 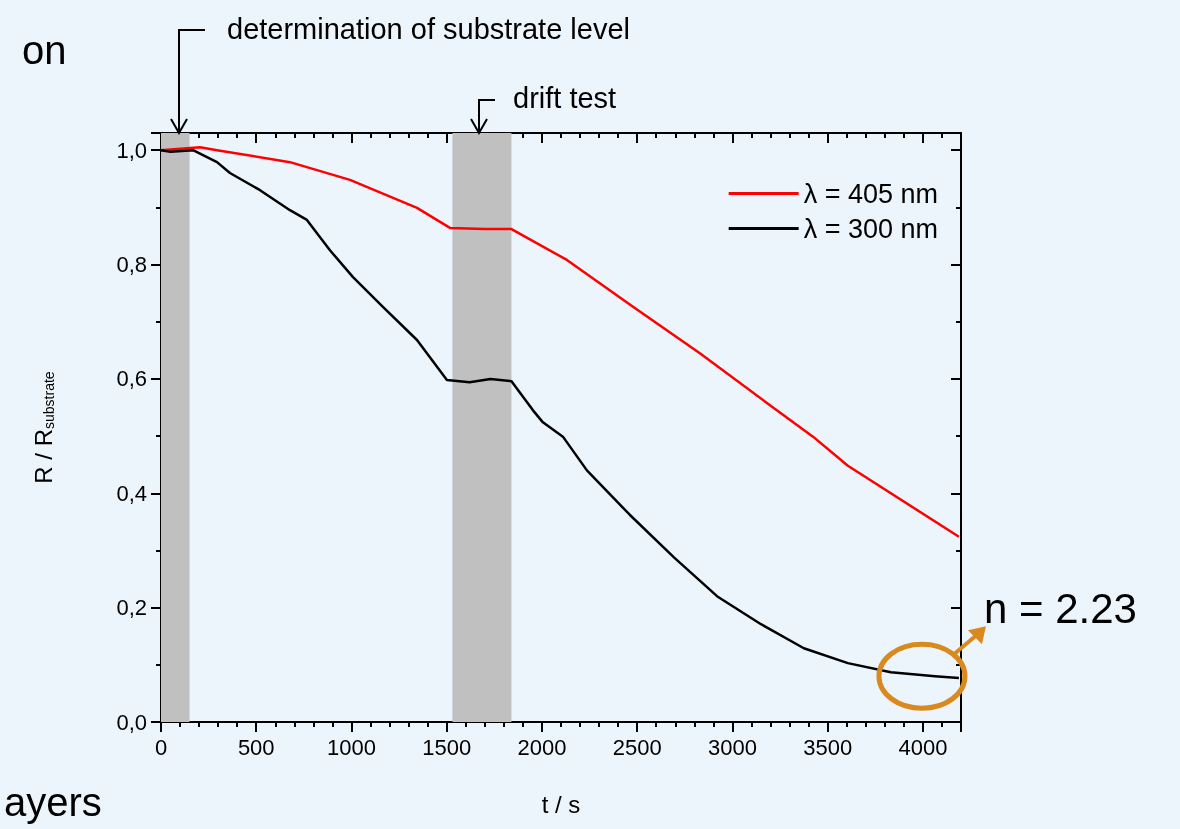 What do you see at coordinates (43, 427) in the screenshot?
I see `y-axis-title: R / Rsubstrate` at bounding box center [43, 427].